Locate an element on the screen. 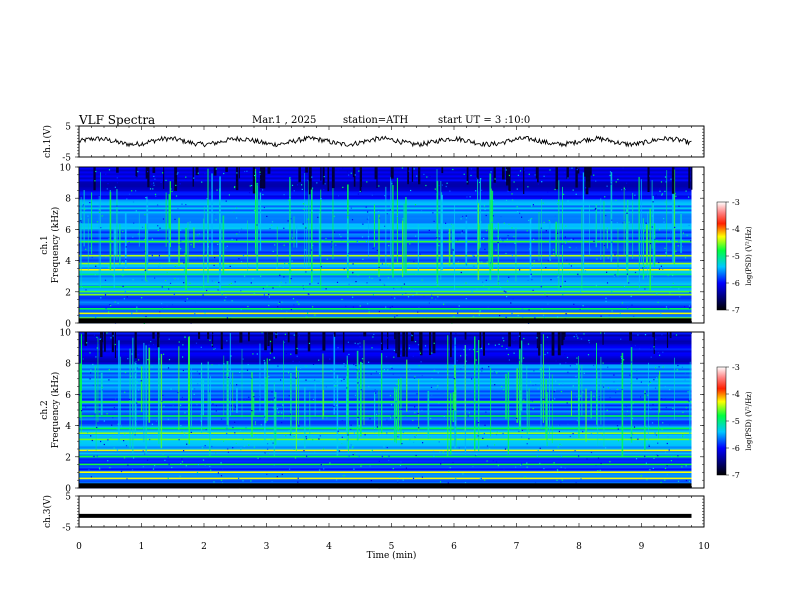 This screenshot has width=792, height=612. ch1-voltage-line is located at coordinates (385, 141).